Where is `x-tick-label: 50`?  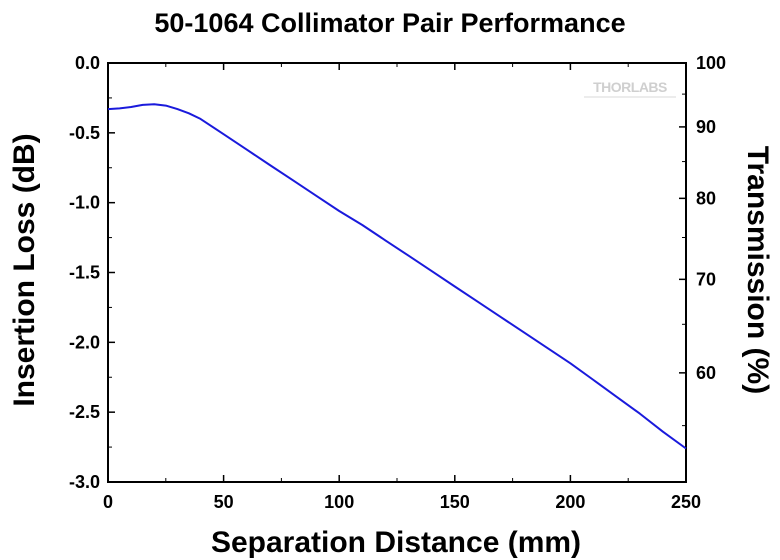
x-tick-label: 50 is located at coordinates (224, 502).